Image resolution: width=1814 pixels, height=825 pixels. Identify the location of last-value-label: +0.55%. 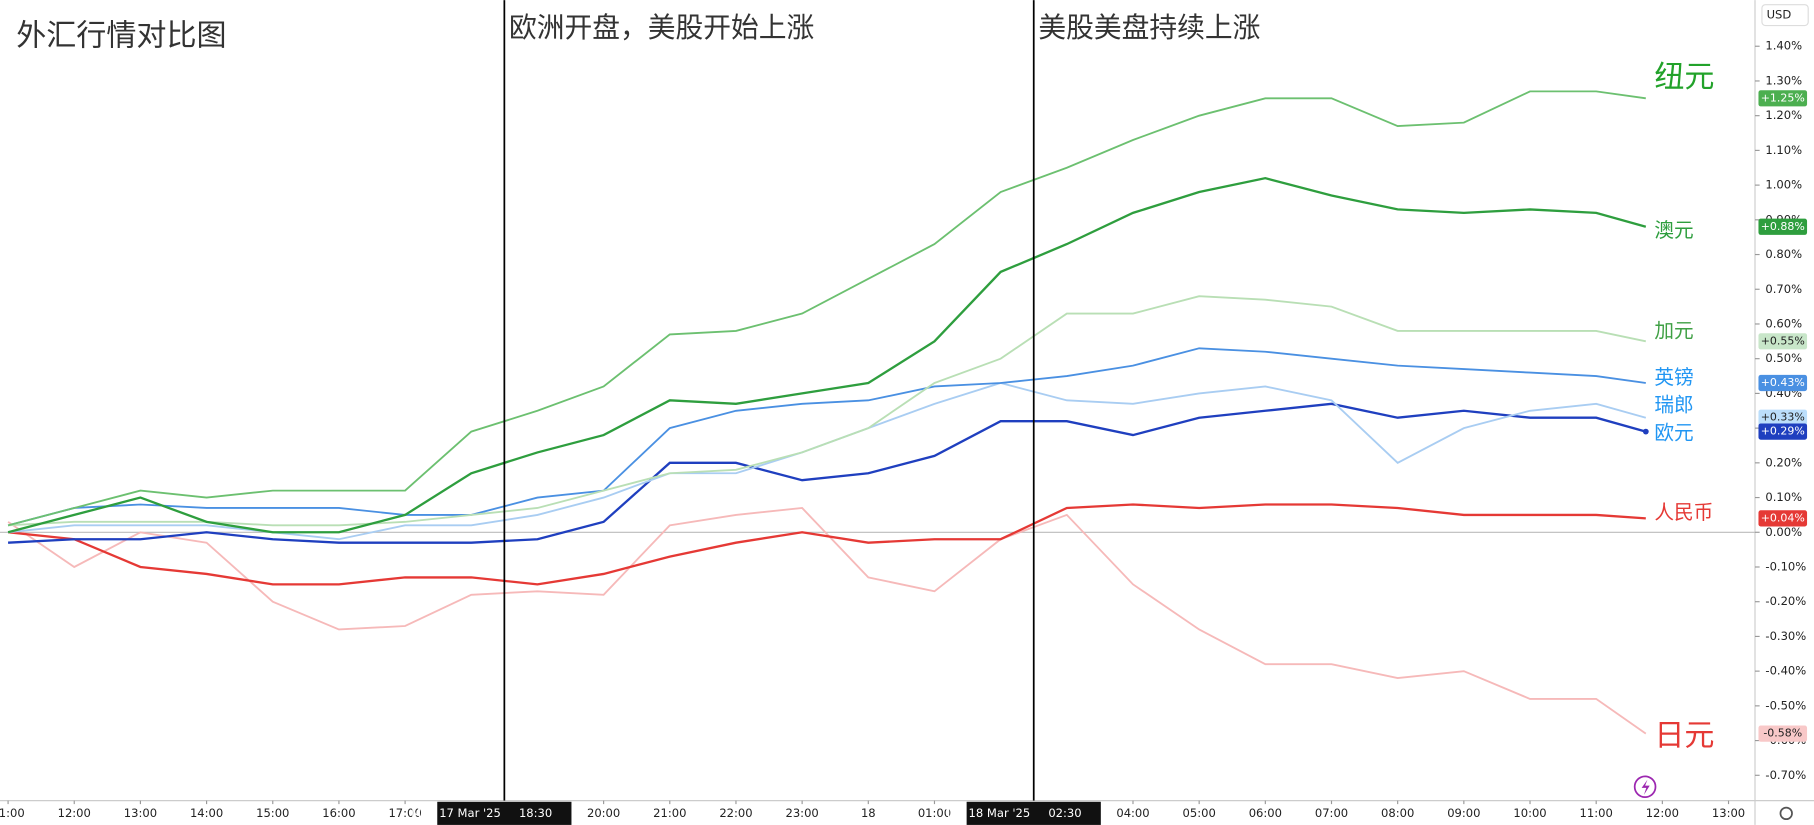
(1783, 340).